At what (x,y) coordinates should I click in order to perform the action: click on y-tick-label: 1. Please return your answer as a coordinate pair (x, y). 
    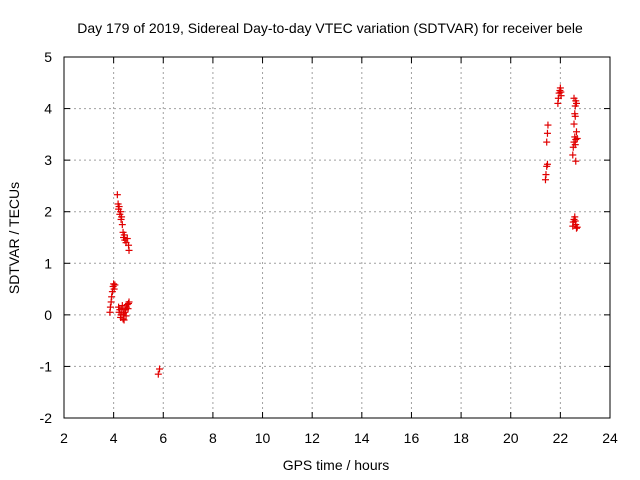
    Looking at the image, I should click on (48, 263).